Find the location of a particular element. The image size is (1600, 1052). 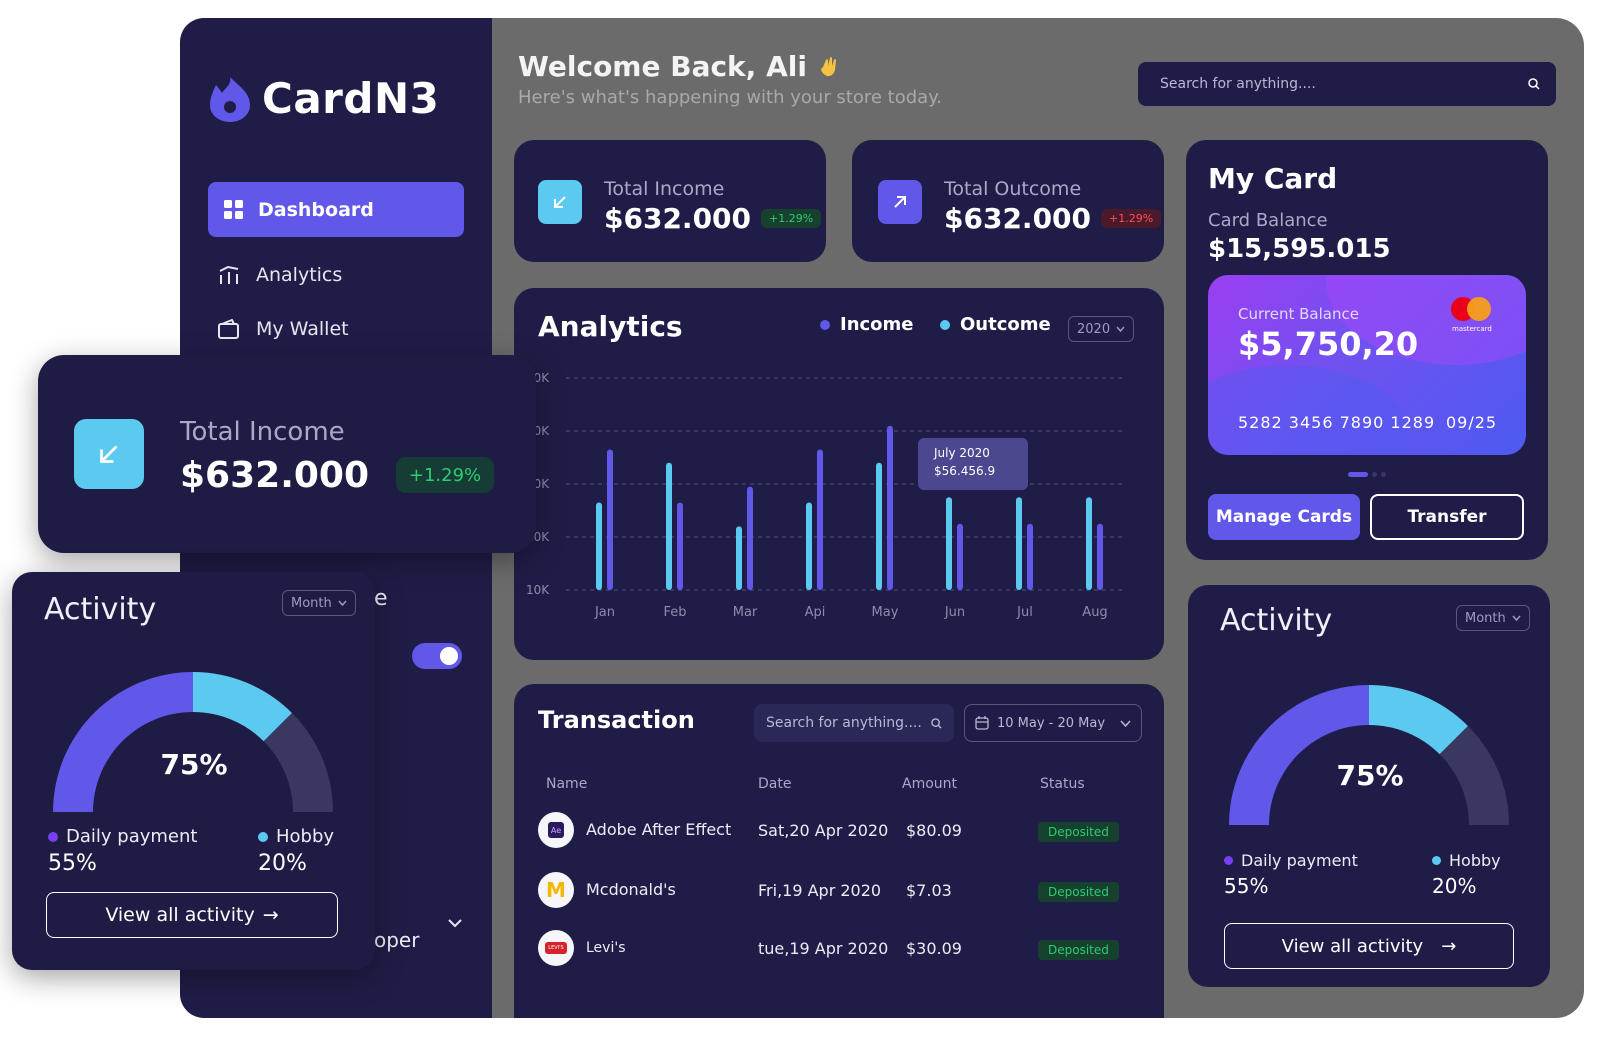

column-header-date: Date is located at coordinates (775, 784).